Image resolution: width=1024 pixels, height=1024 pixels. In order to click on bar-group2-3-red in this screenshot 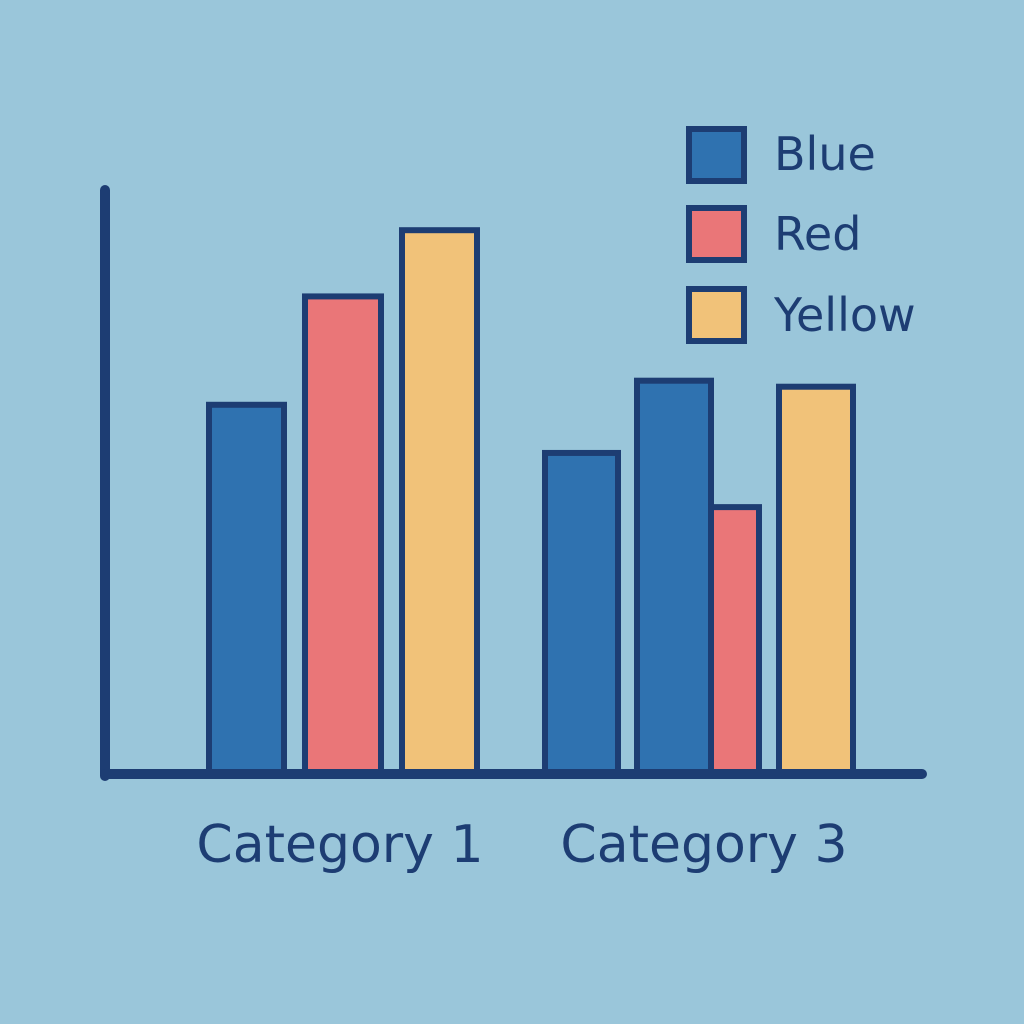, I will do `click(735, 639)`.